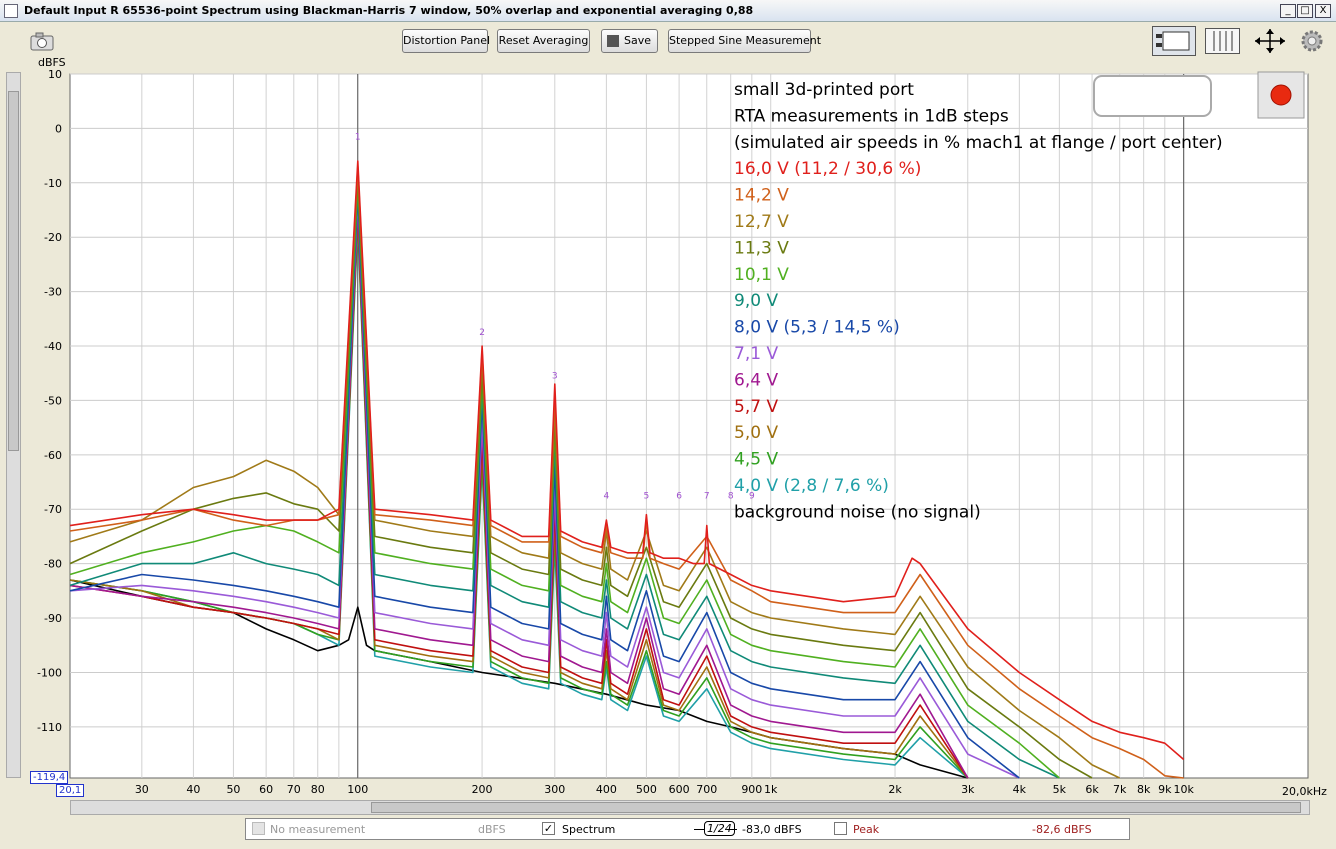  What do you see at coordinates (968, 789) in the screenshot?
I see `x-tick-label: 3k` at bounding box center [968, 789].